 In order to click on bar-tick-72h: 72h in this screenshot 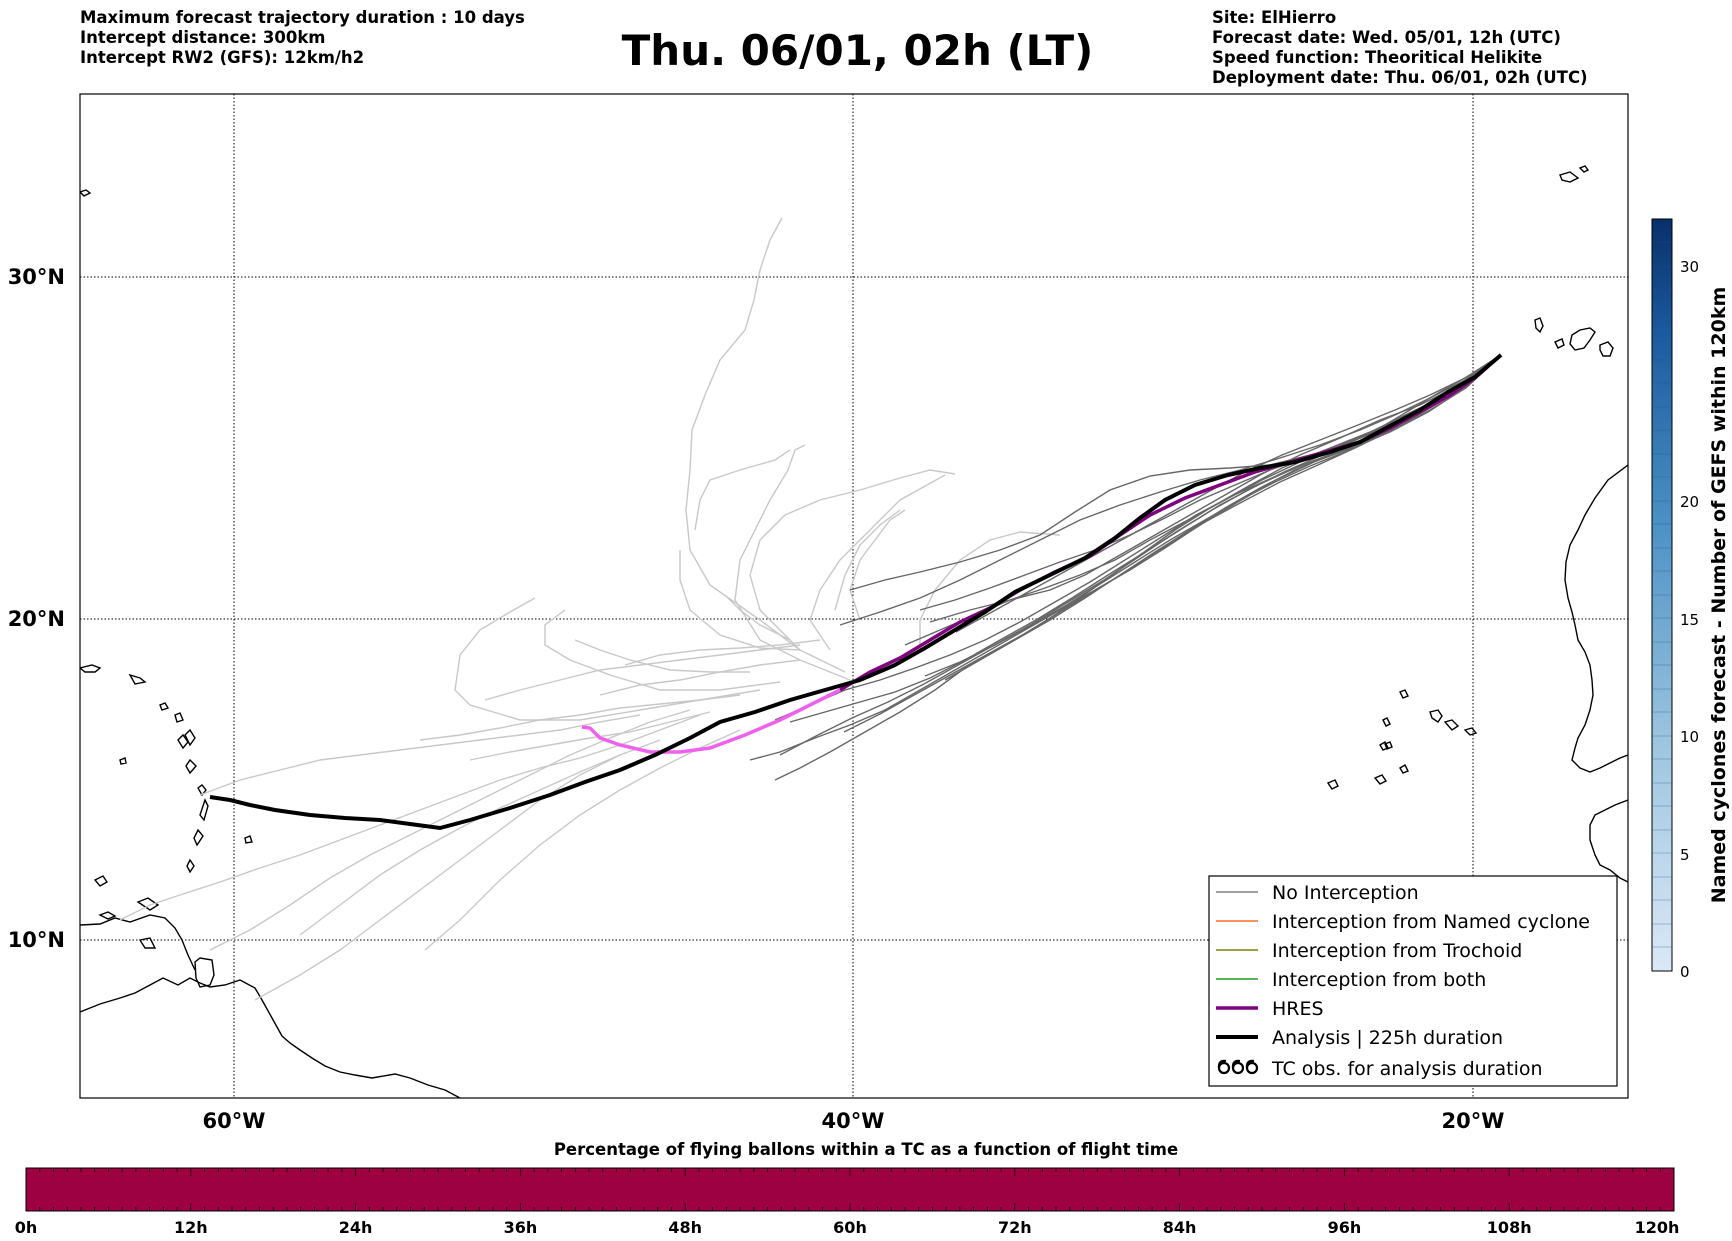, I will do `click(1015, 1227)`.